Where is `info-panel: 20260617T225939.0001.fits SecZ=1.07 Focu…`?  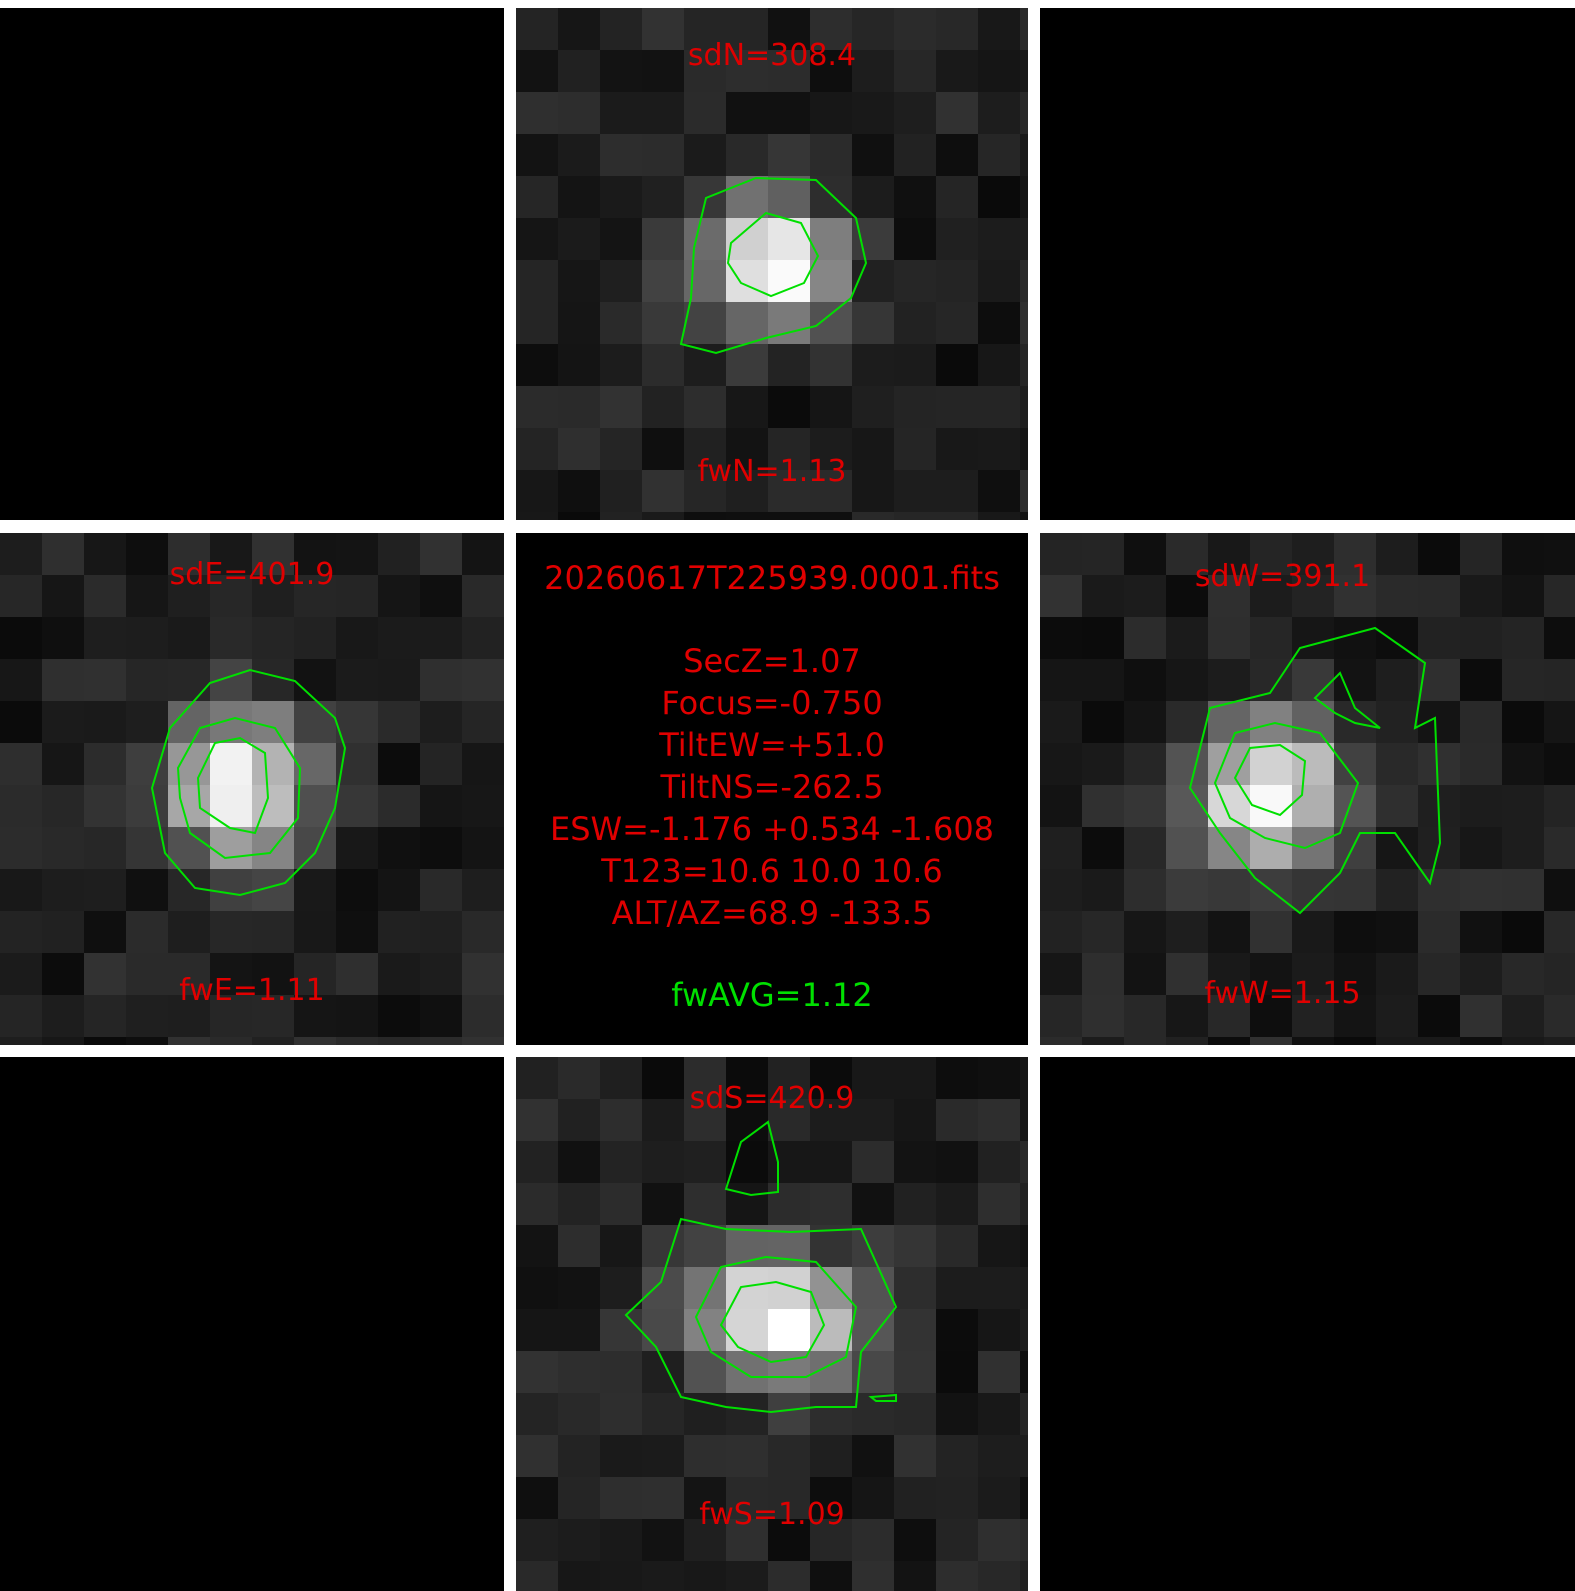
info-panel: 20260617T225939.0001.fits SecZ=1.07 Focu… is located at coordinates (772, 789).